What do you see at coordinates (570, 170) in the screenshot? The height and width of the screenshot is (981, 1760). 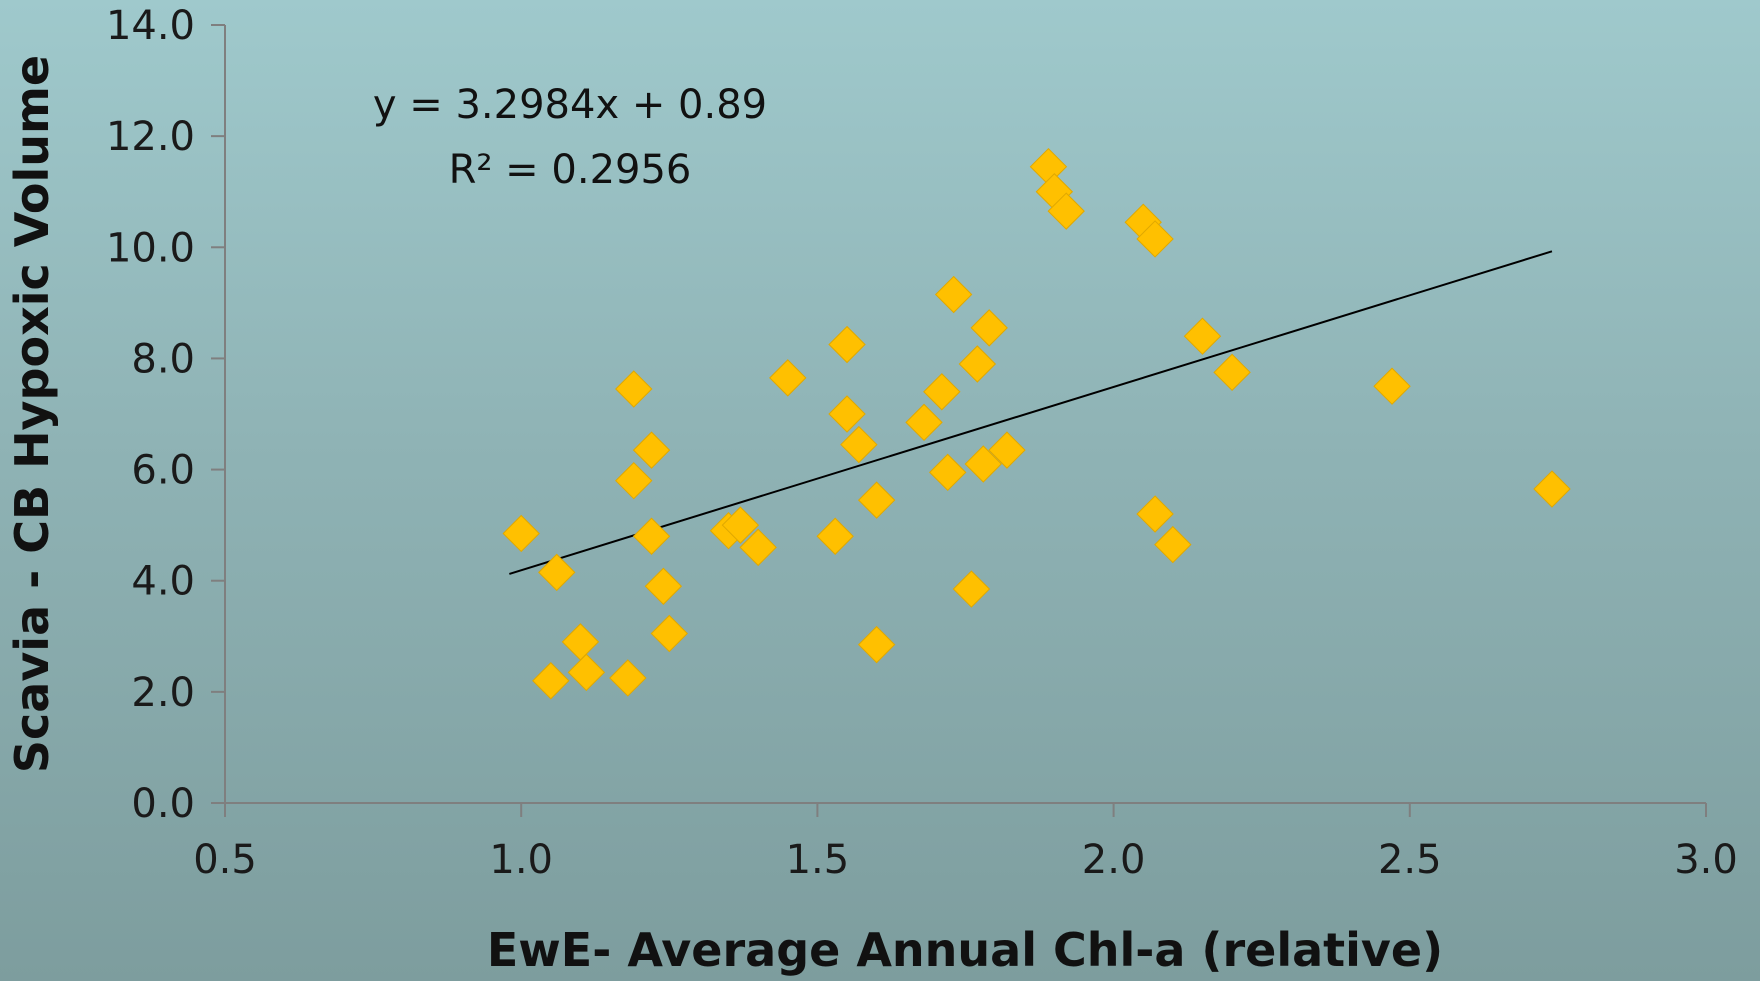 I see `r-squared-label: R² = 0.2956` at bounding box center [570, 170].